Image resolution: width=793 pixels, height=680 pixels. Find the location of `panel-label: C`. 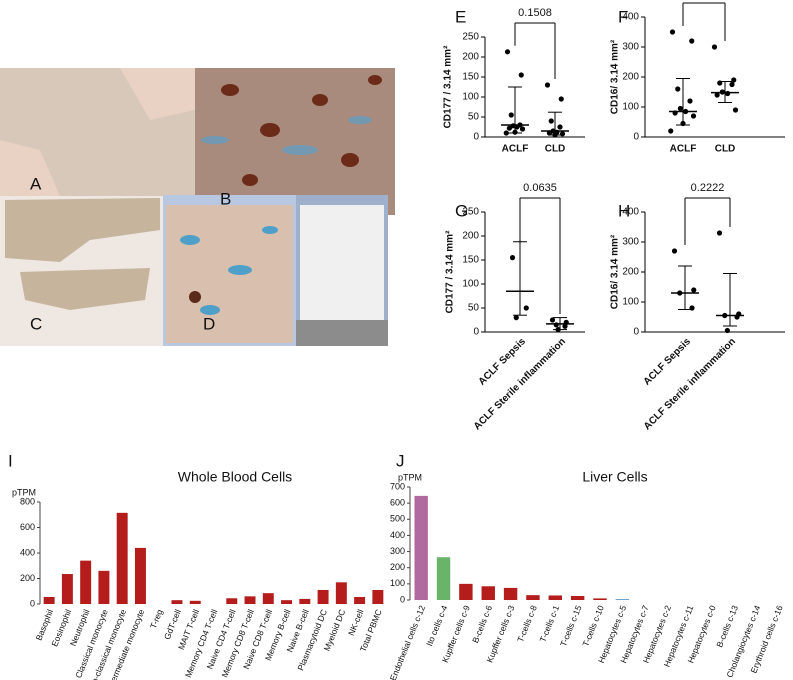

panel-label: C is located at coordinates (36, 323).